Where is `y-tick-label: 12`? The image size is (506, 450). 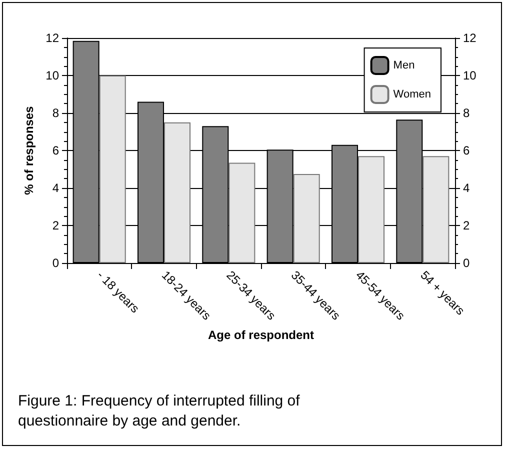 y-tick-label: 12 is located at coordinates (53, 38).